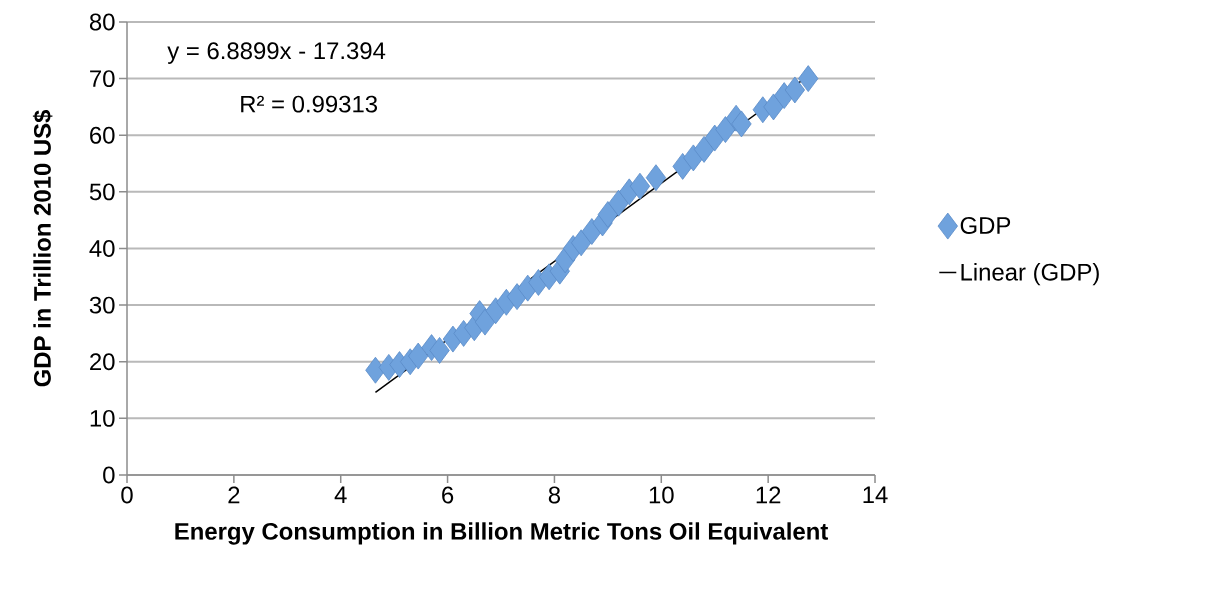  I want to click on legend-label: Linear (GDP), so click(1030, 274).